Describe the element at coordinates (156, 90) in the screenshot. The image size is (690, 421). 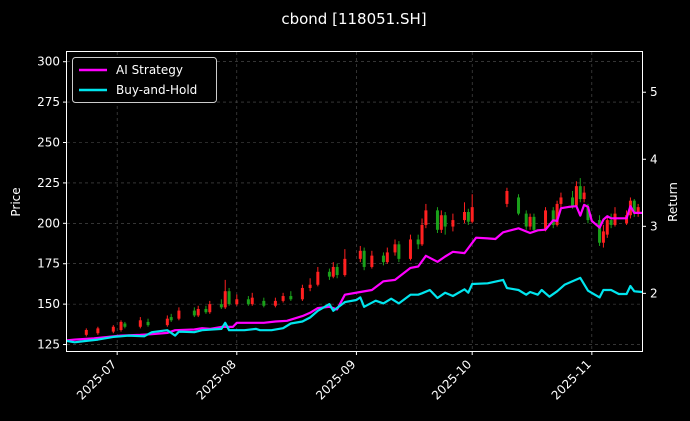
I see `legend-label-buy-and-hold: Buy-and-Hold` at that location.